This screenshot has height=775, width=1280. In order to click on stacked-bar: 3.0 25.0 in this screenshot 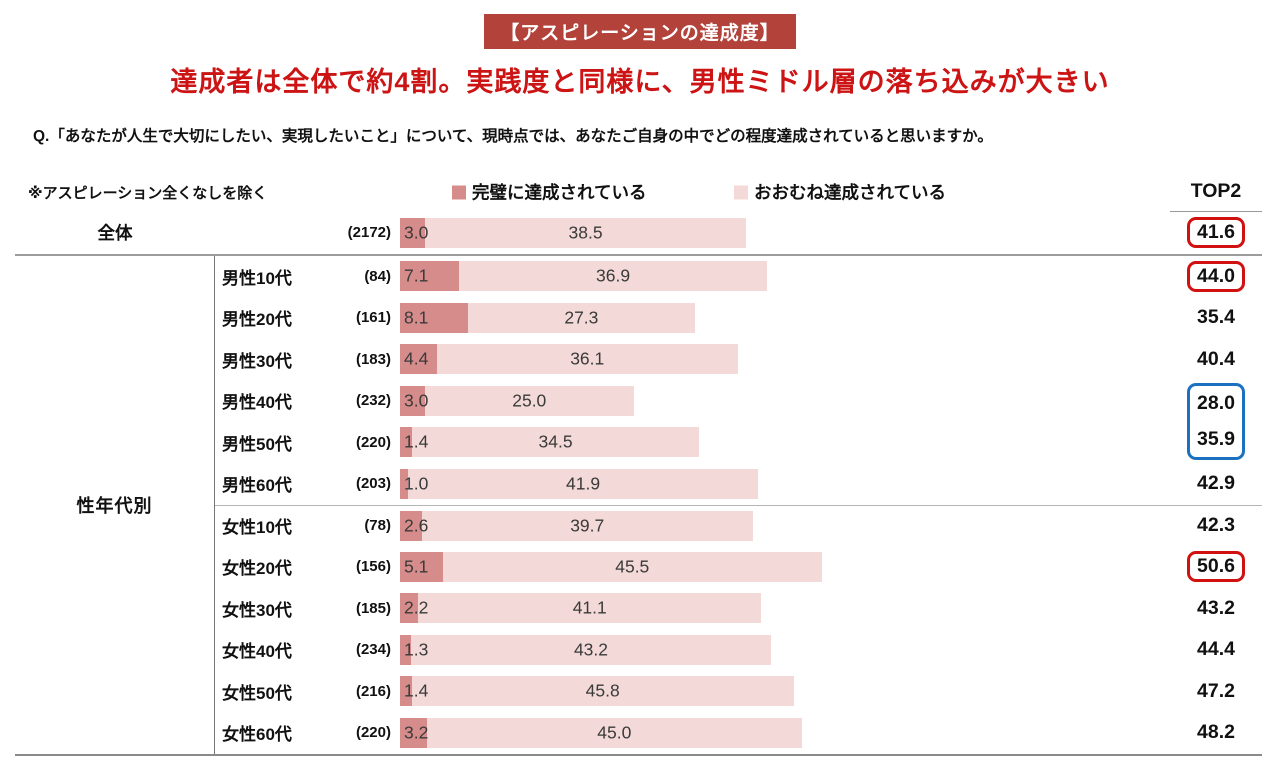, I will do `click(783, 401)`.